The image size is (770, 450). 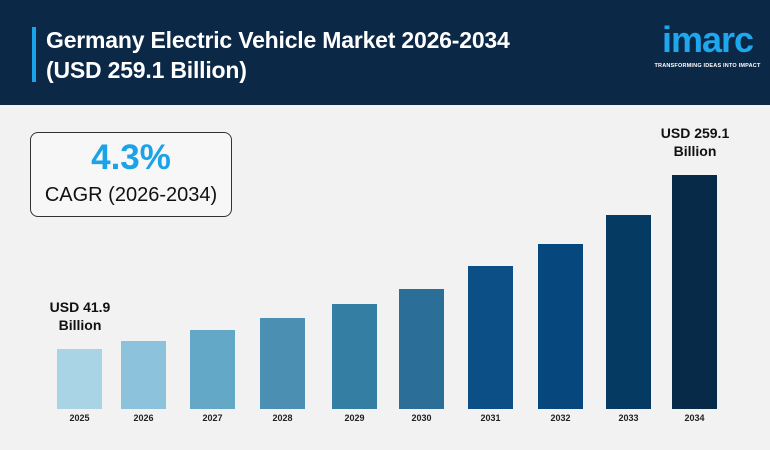 I want to click on page-subtitle: (USD 259.1 Billion), so click(x=146, y=70).